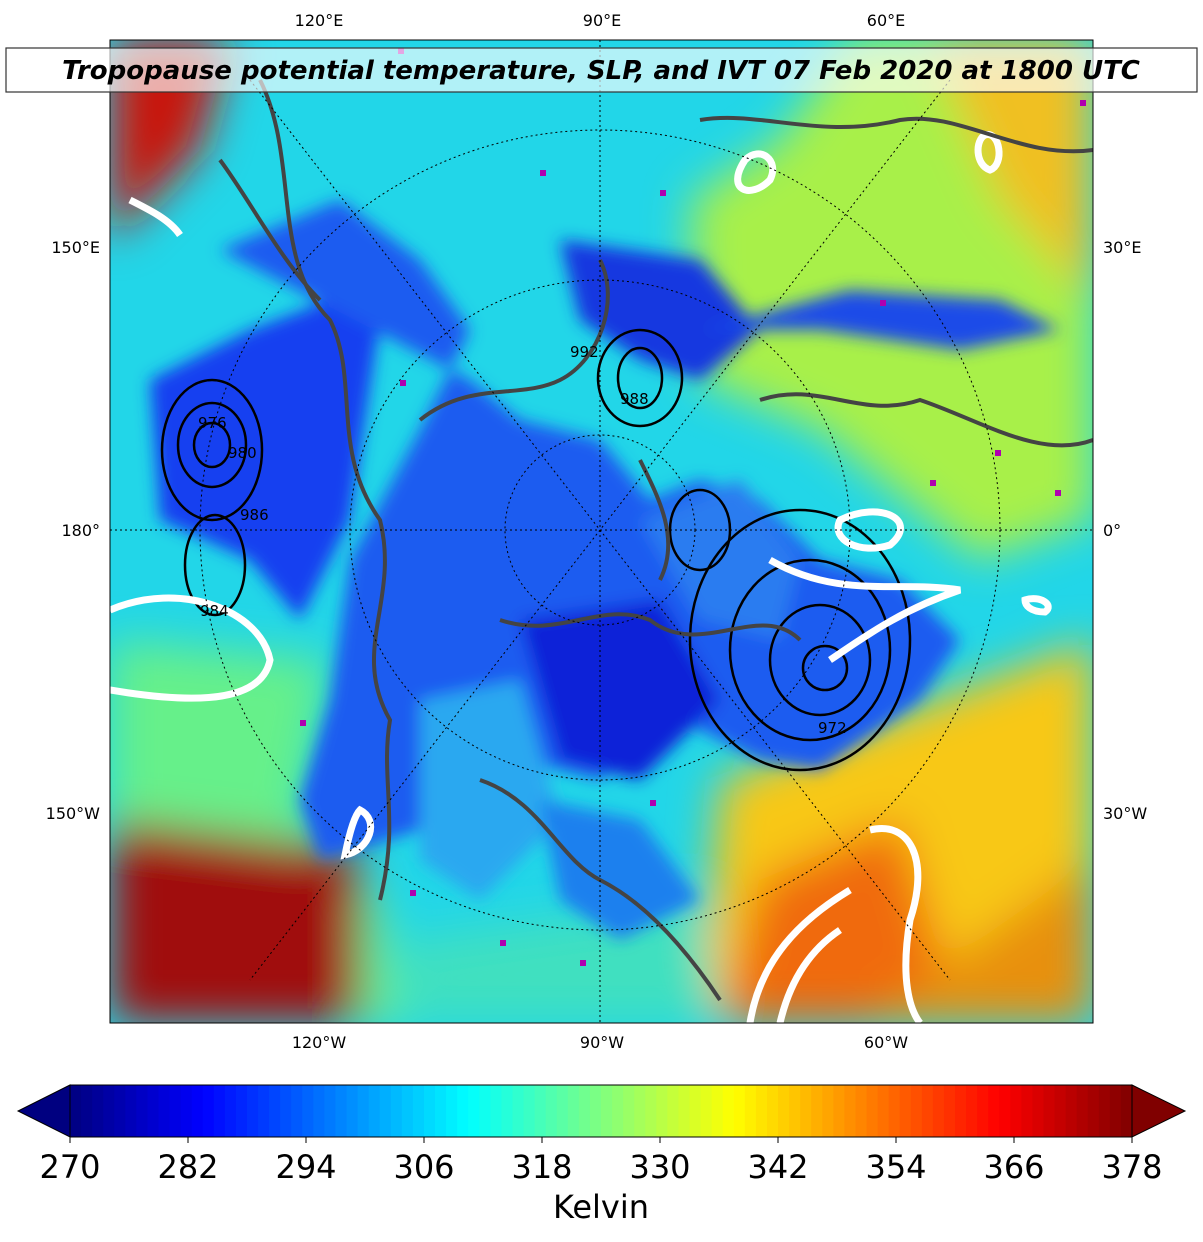 The image size is (1203, 1242). What do you see at coordinates (777, 1167) in the screenshot?
I see `colorbar-tick-label: 342` at bounding box center [777, 1167].